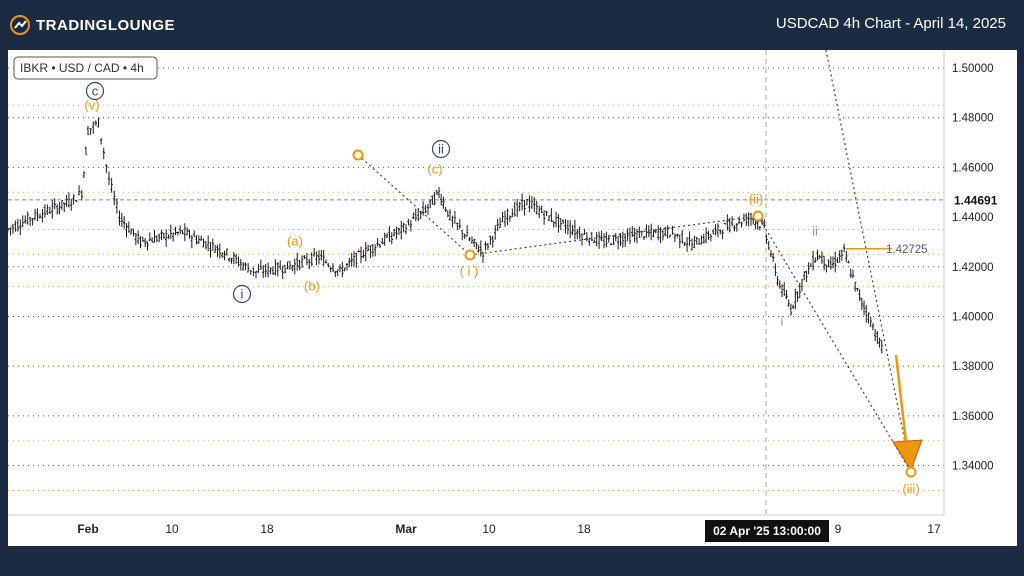 This screenshot has height=576, width=1024. Describe the element at coordinates (907, 455) in the screenshot. I see `projection-arrow-head` at that location.